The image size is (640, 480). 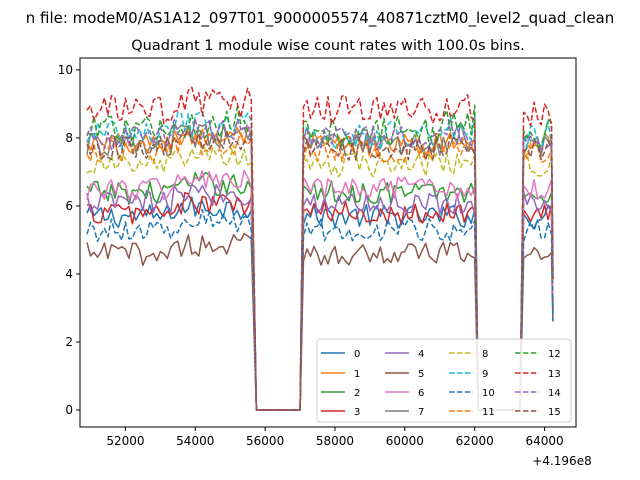 What do you see at coordinates (69, 274) in the screenshot?
I see `y-tick-label: 4` at bounding box center [69, 274].